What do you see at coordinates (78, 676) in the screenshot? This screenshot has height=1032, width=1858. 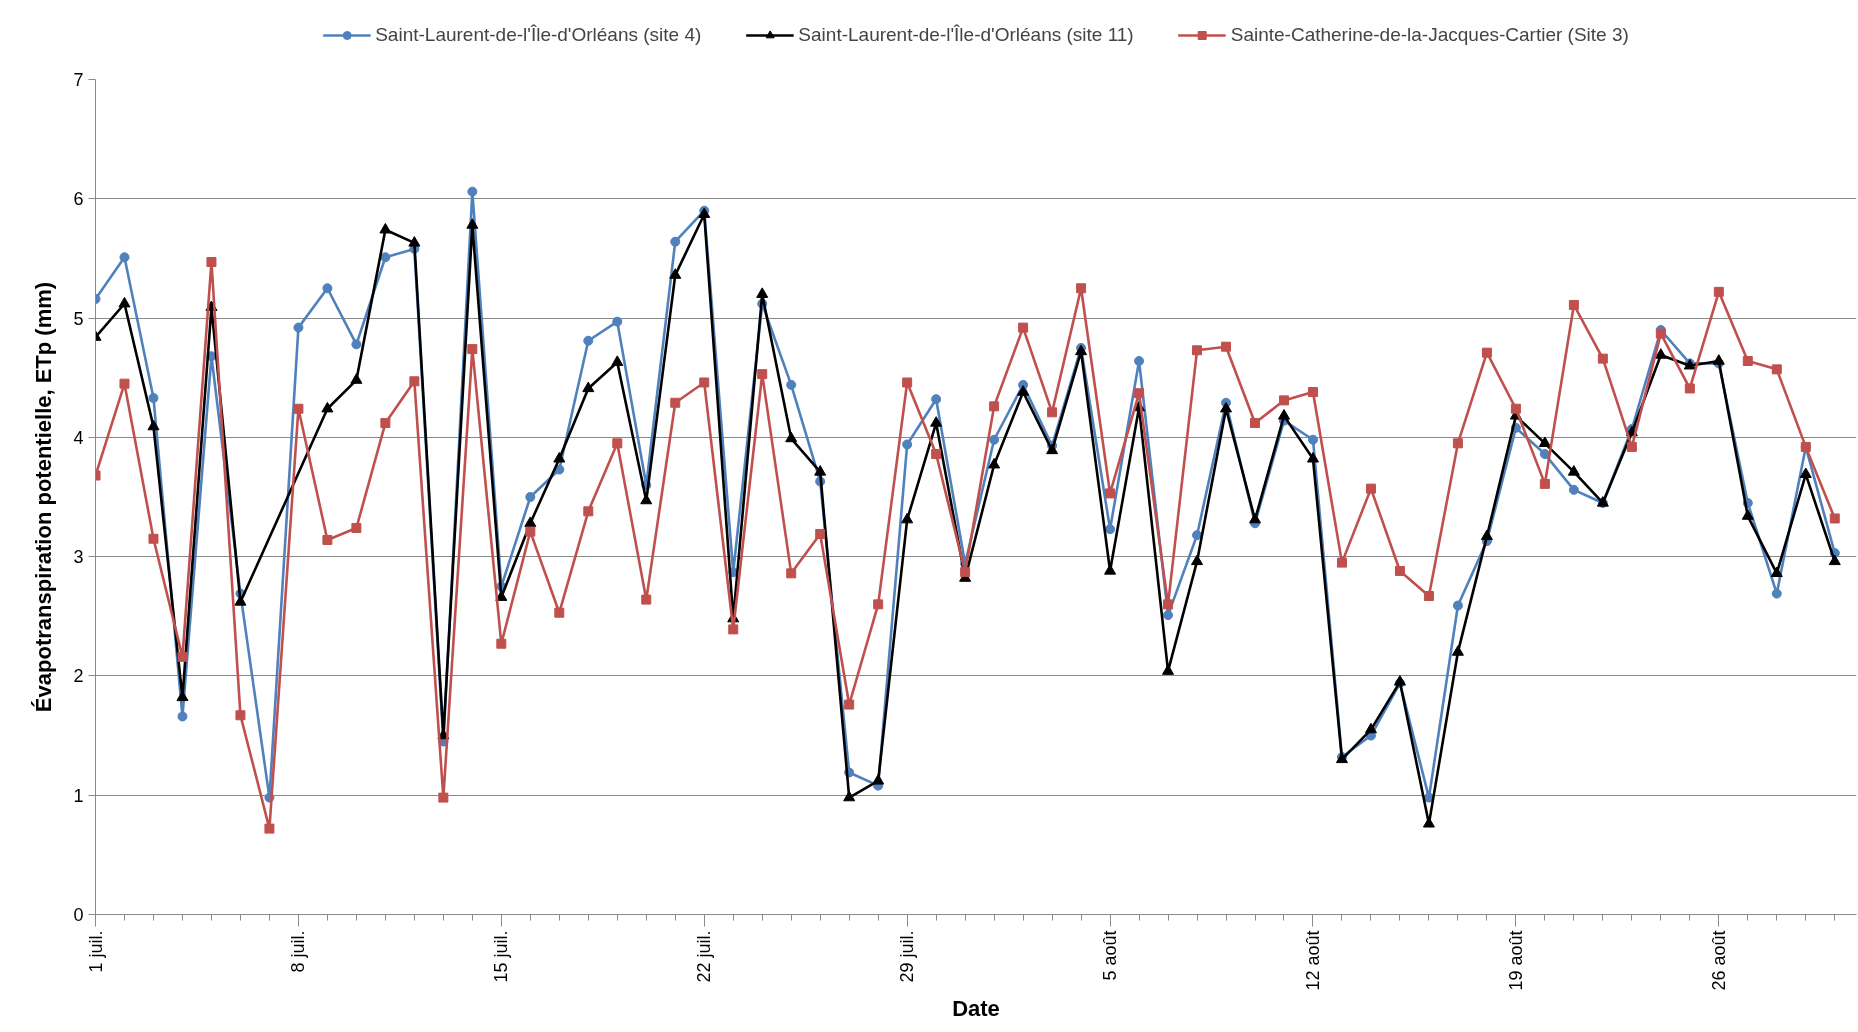 I see `y-tick-label: 2` at bounding box center [78, 676].